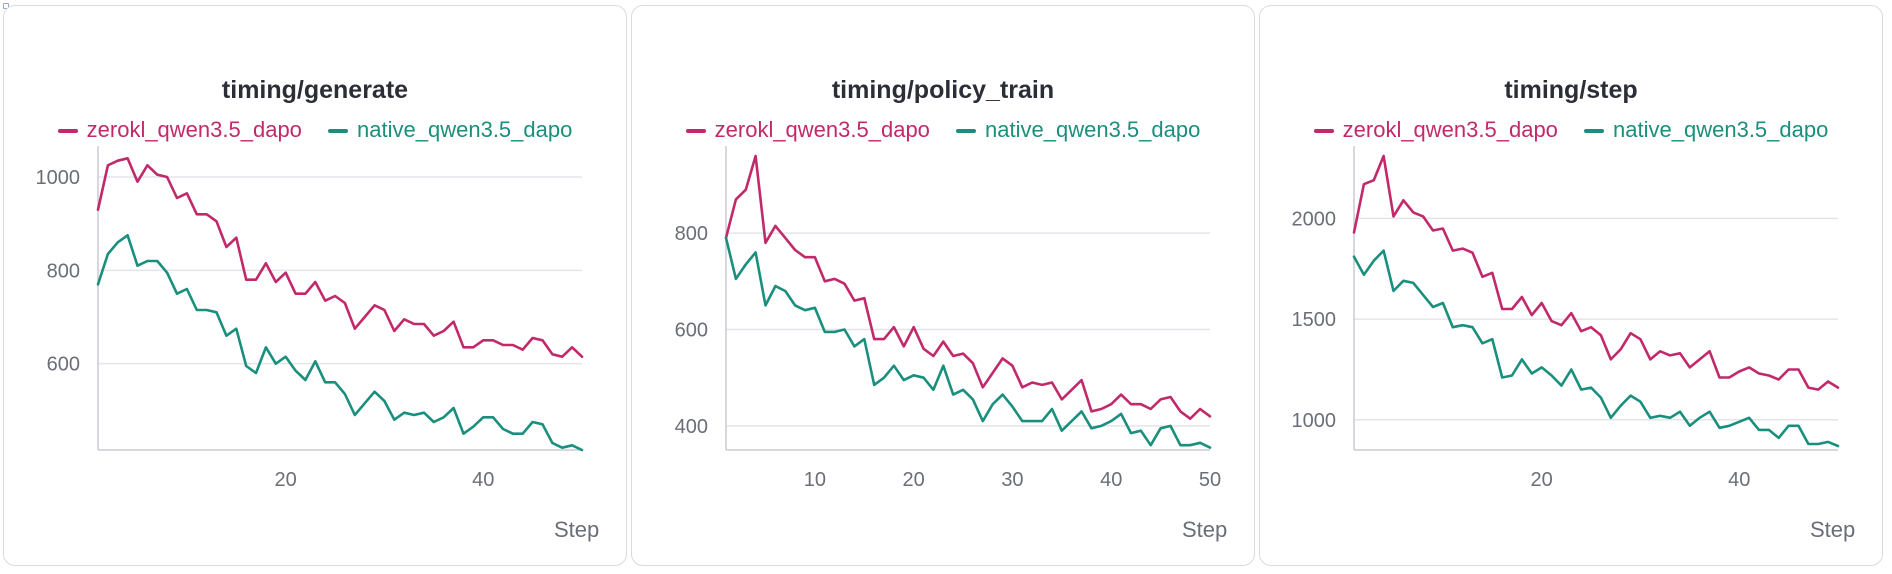  I want to click on chart-title: timing/policy_train, so click(943, 90).